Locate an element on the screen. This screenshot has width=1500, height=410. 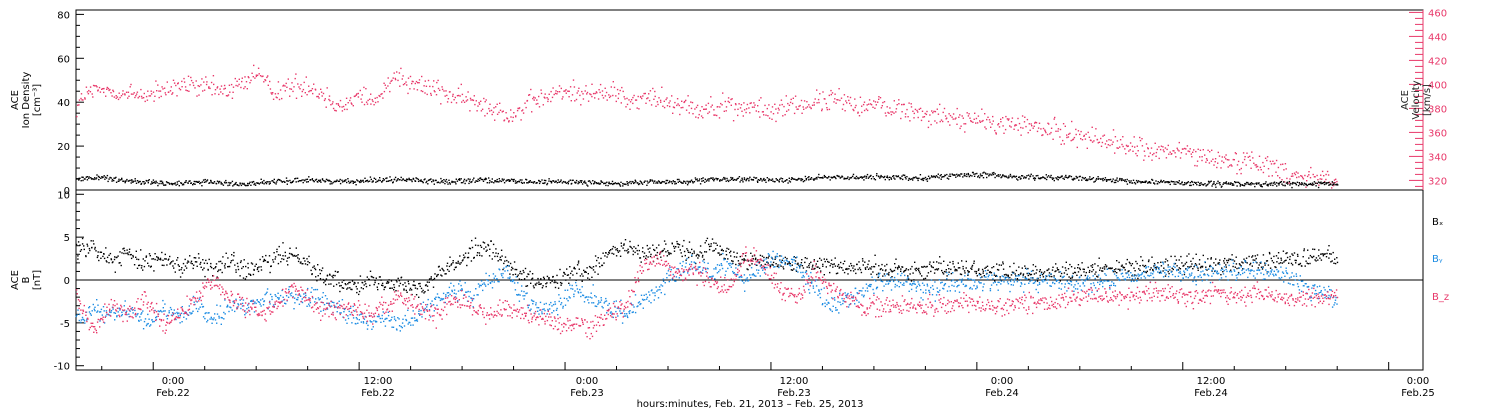
velocity-tick-label: 380 is located at coordinates (1437, 109).